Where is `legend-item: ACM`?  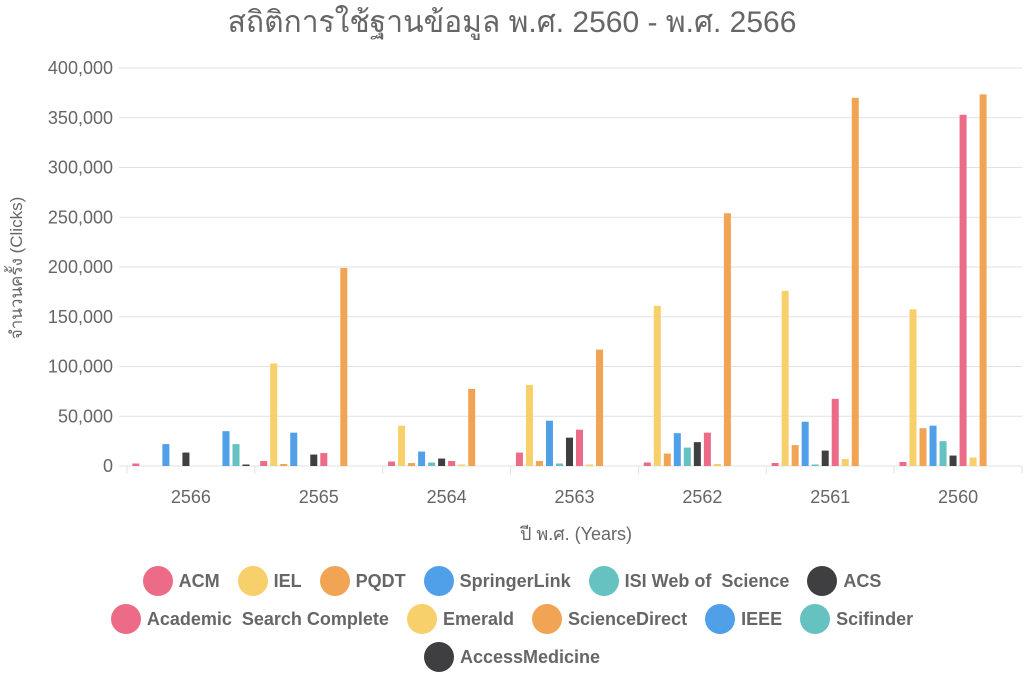 legend-item: ACM is located at coordinates (181, 581).